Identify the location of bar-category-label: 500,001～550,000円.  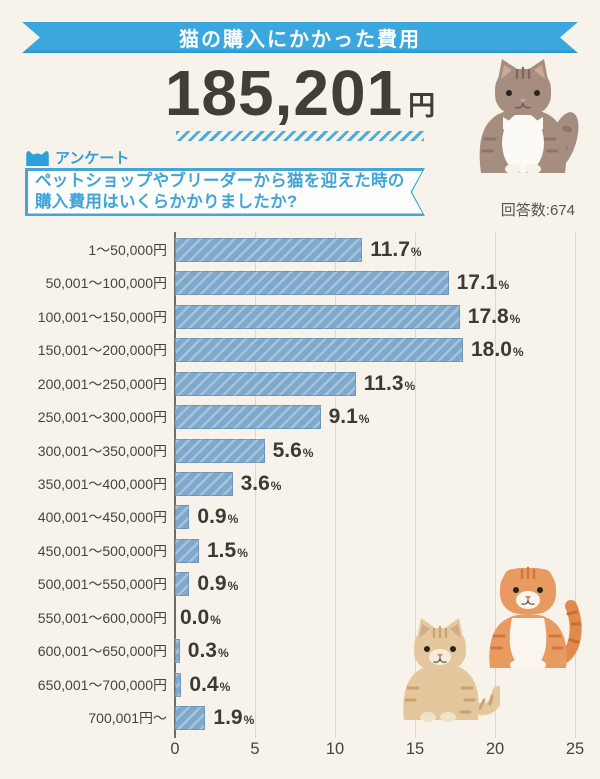
(102, 584).